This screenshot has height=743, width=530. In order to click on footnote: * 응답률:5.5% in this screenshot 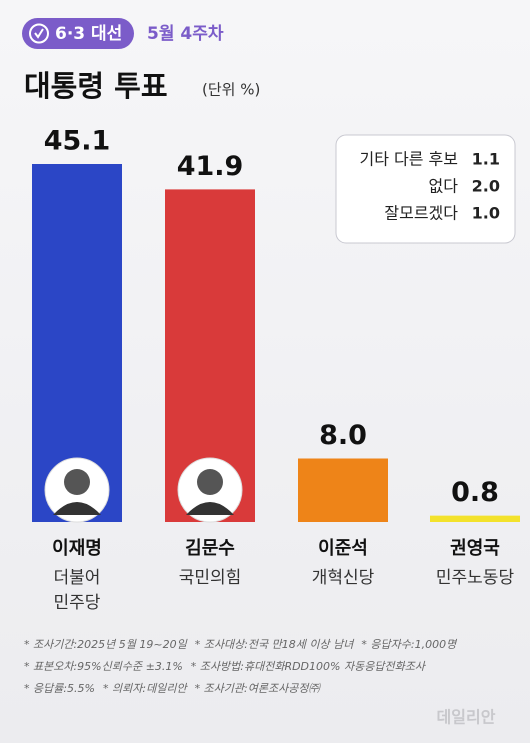, I will do `click(59, 688)`.